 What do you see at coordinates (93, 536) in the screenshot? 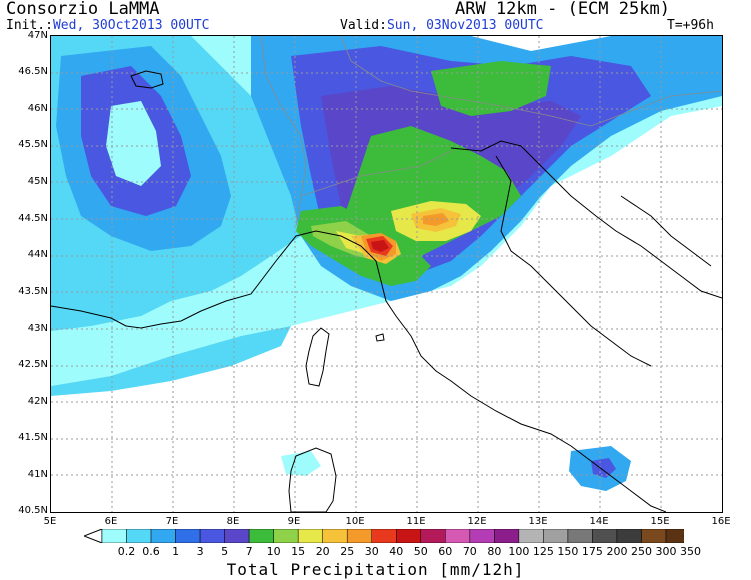
I see `colorbar-min-arrow` at bounding box center [93, 536].